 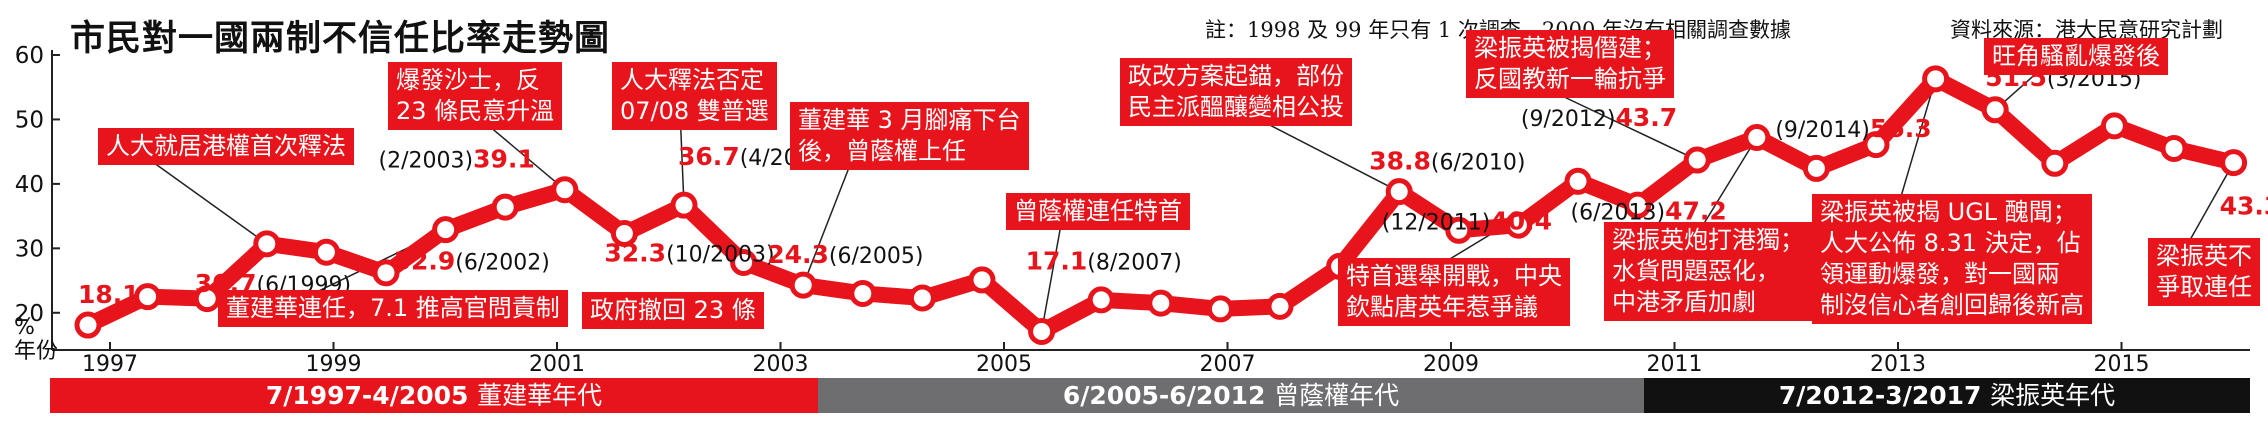 What do you see at coordinates (720, 255) in the screenshot?
I see `value-date: (10/2003)` at bounding box center [720, 255].